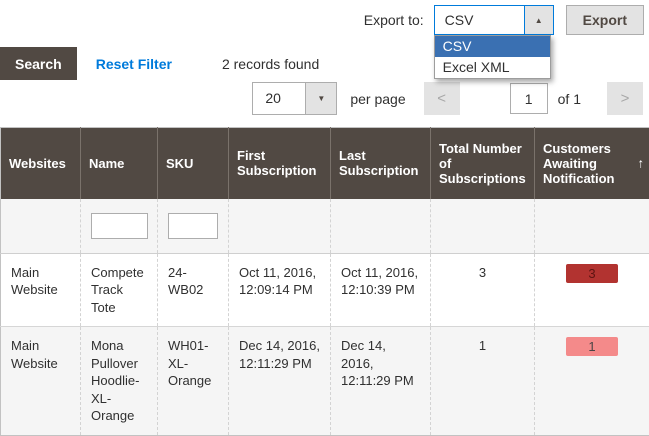 This screenshot has width=649, height=436. Describe the element at coordinates (482, 290) in the screenshot. I see `cell-total-subscriptions: 3` at that location.